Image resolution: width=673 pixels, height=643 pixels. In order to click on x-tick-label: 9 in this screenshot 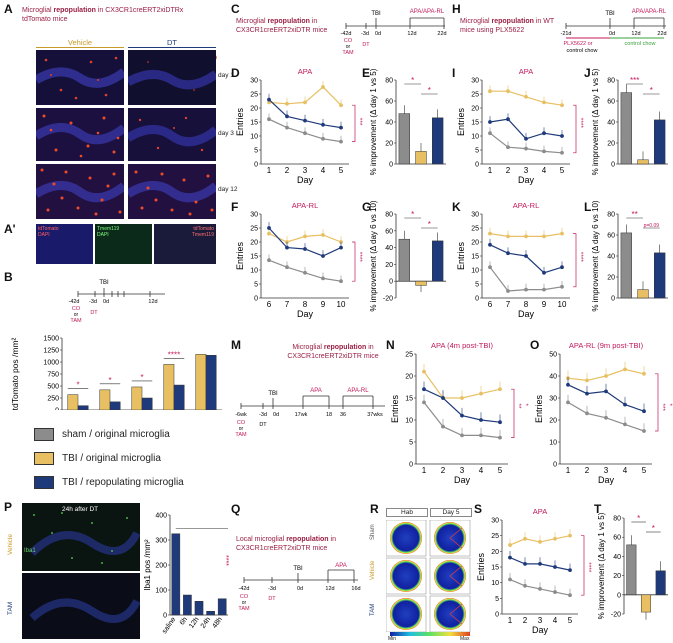, I will do `click(323, 304)`.